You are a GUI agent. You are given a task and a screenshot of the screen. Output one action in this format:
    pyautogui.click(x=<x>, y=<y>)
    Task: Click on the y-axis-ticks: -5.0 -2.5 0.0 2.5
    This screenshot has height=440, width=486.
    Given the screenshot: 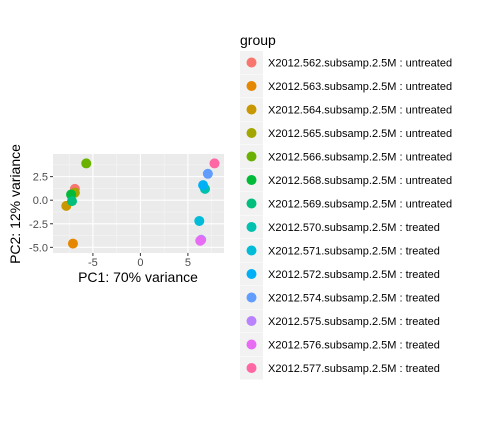 What is the action you would take?
    pyautogui.click(x=41, y=213)
    